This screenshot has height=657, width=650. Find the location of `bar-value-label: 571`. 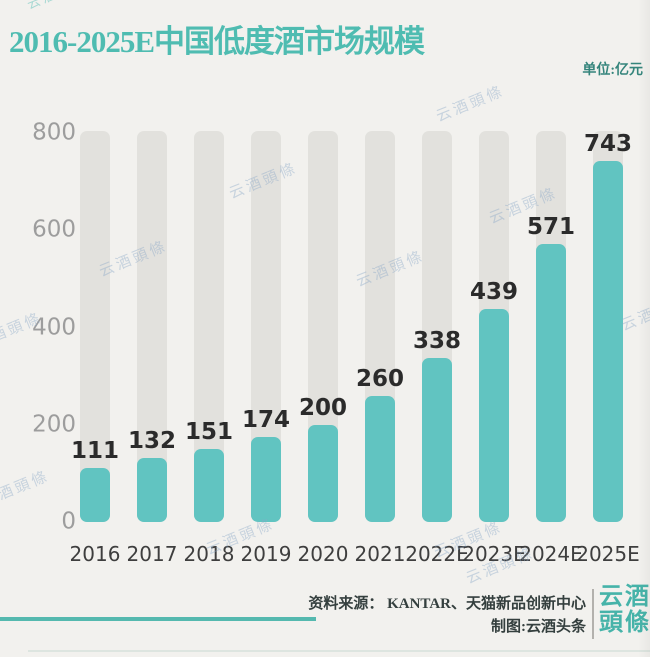

bar-value-label: 571 is located at coordinates (550, 227).